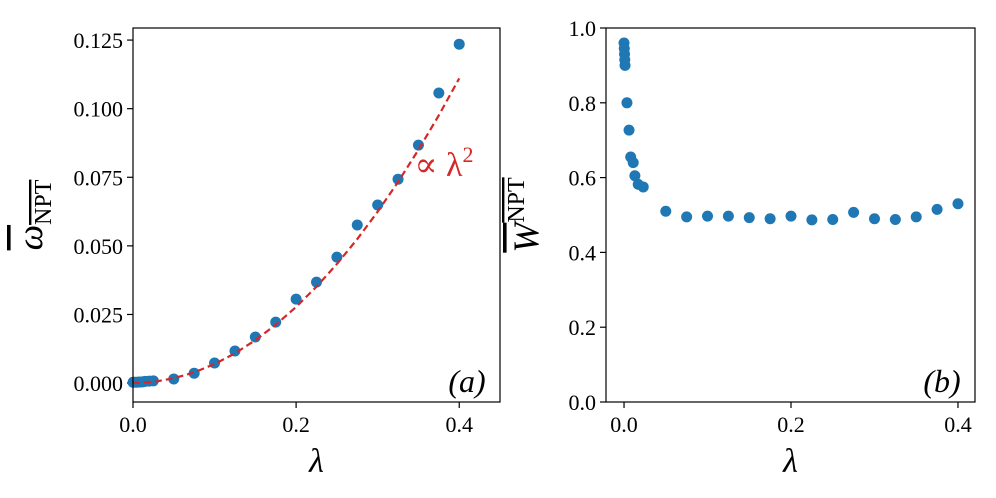 The height and width of the screenshot is (498, 996). Describe the element at coordinates (526, 236) in the screenshot. I see `y-label-base: W` at that location.